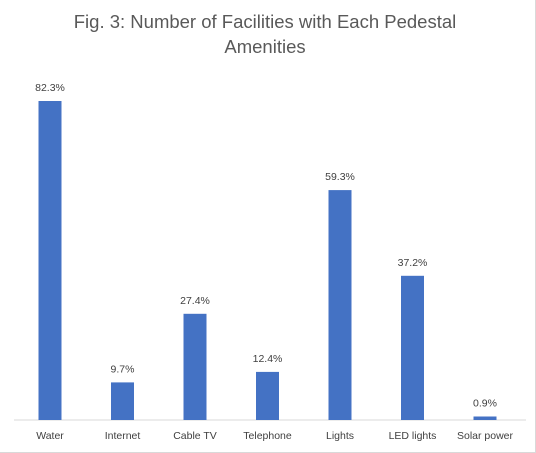 This screenshot has height=453, width=536. I want to click on bar-telephone, so click(267, 395).